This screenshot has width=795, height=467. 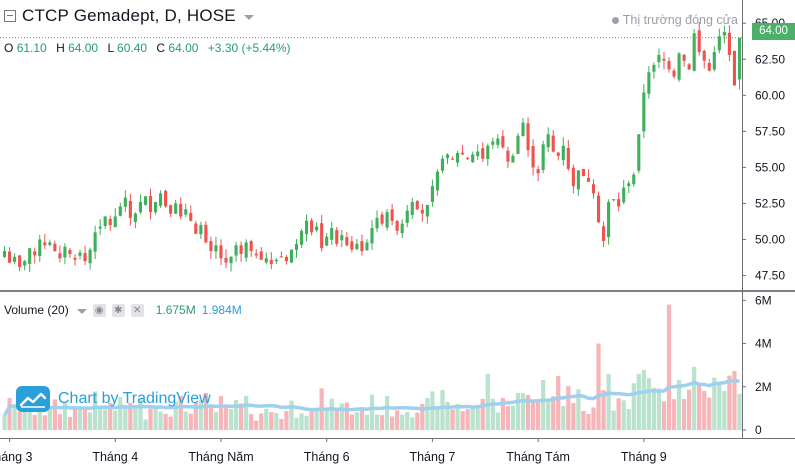 I want to click on branding-text: Chart by TradingView, so click(x=134, y=398).